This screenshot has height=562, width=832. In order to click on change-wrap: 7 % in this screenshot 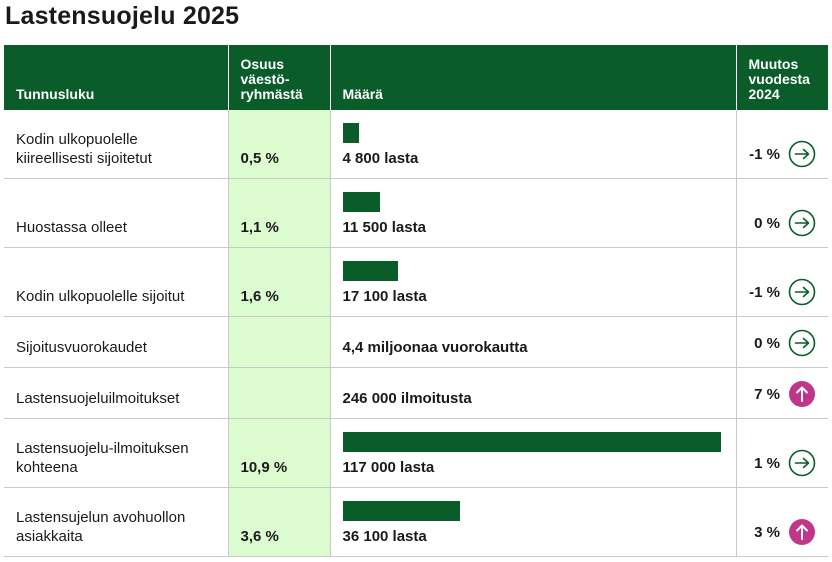, I will do `click(785, 394)`.